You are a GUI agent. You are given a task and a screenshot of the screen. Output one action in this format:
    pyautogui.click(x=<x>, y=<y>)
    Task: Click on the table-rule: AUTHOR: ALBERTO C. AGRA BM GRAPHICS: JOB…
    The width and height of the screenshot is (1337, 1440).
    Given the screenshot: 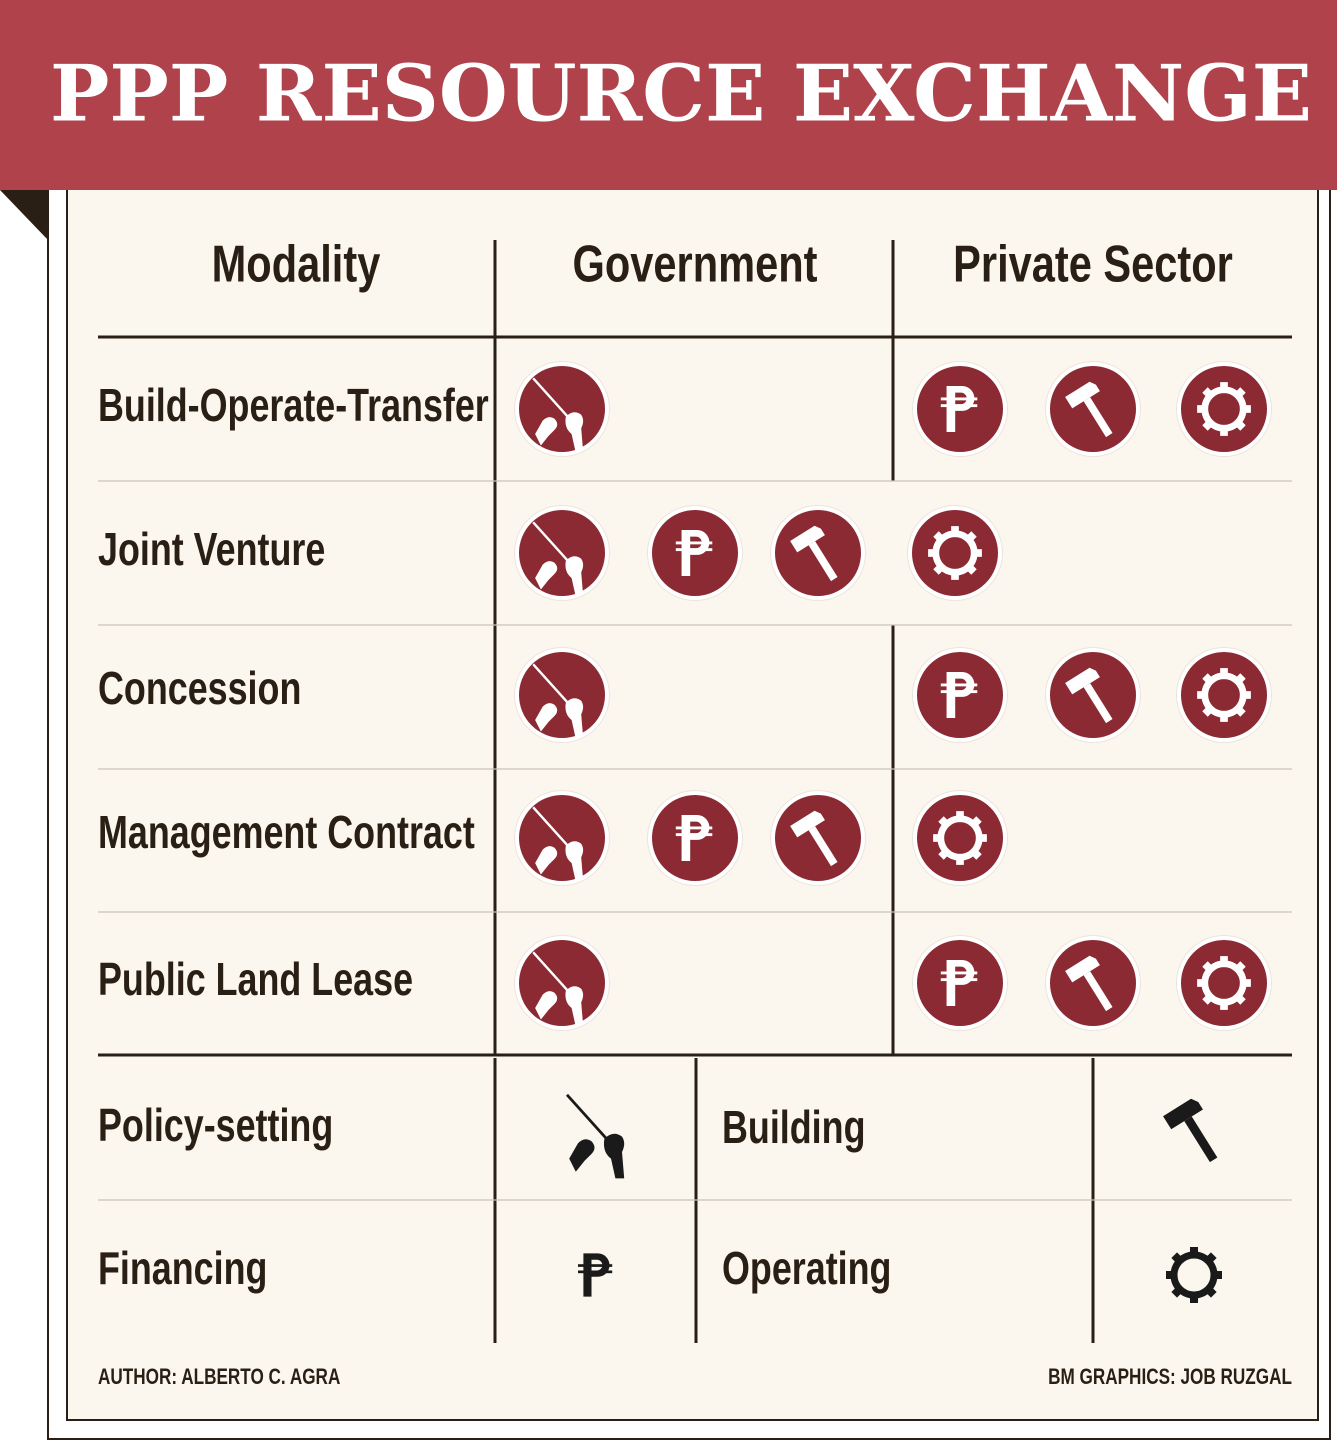 What is the action you would take?
    pyautogui.click(x=695, y=1377)
    